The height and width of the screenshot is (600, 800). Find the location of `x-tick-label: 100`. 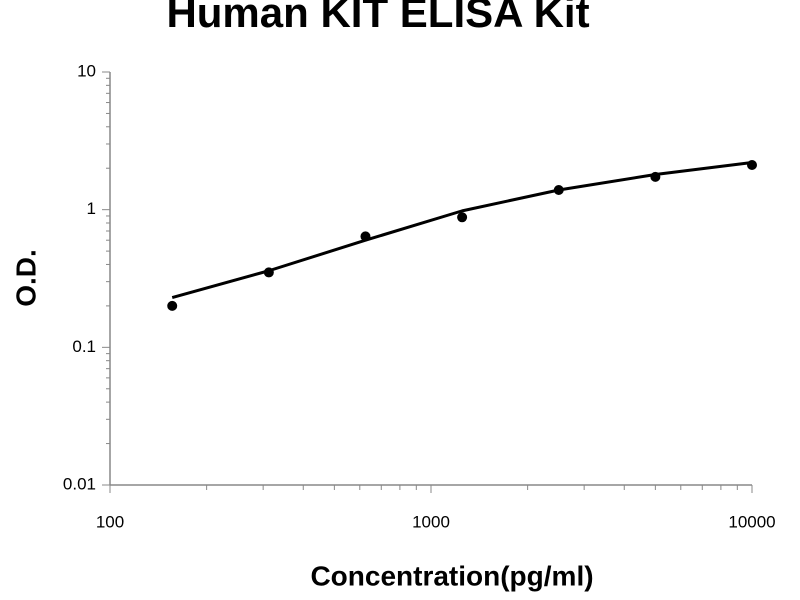

x-tick-label: 100 is located at coordinates (110, 521).